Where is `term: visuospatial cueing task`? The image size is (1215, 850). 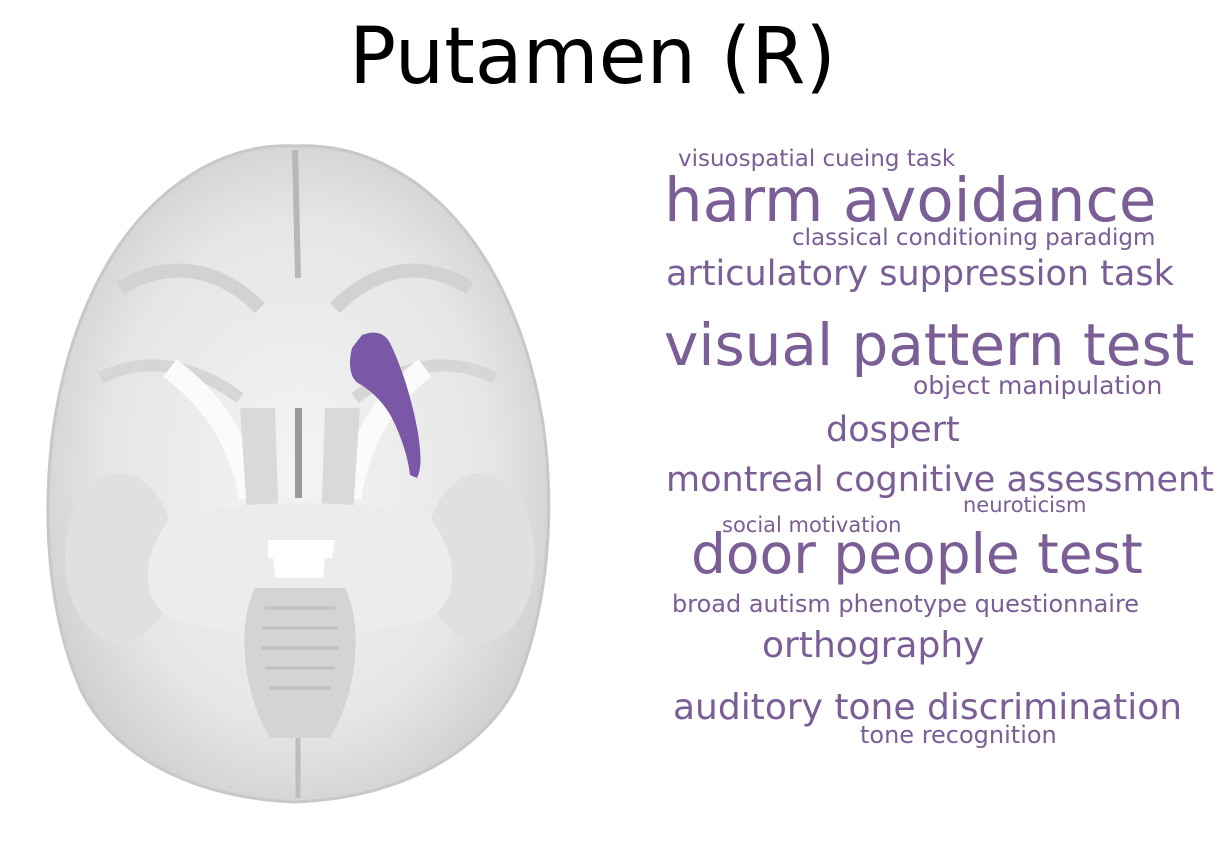 term: visuospatial cueing task is located at coordinates (817, 159).